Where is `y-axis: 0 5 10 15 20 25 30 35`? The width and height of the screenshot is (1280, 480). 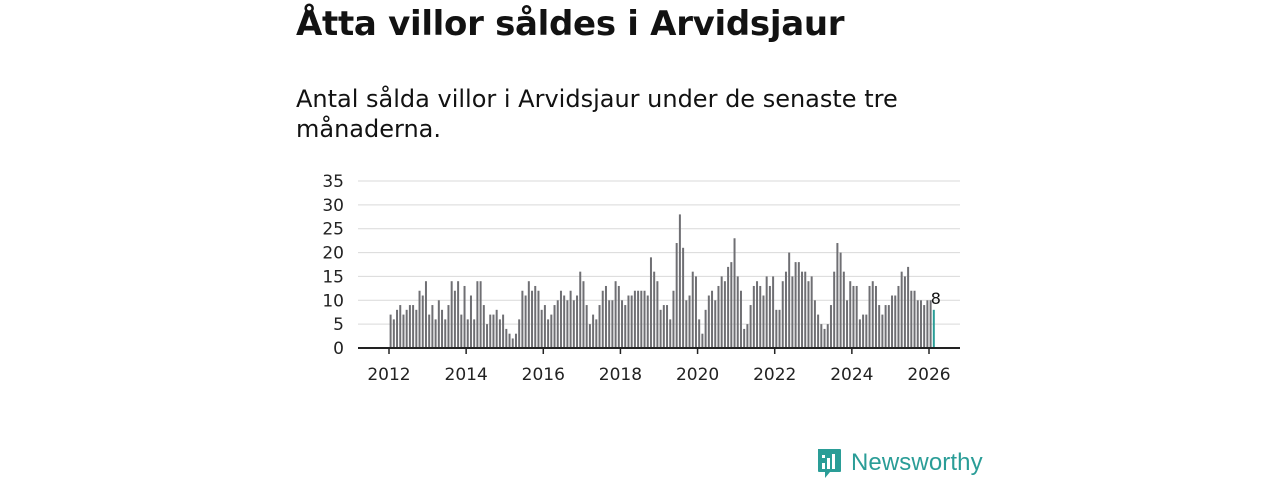 y-axis: 0 5 10 15 20 25 30 35 is located at coordinates (333, 265).